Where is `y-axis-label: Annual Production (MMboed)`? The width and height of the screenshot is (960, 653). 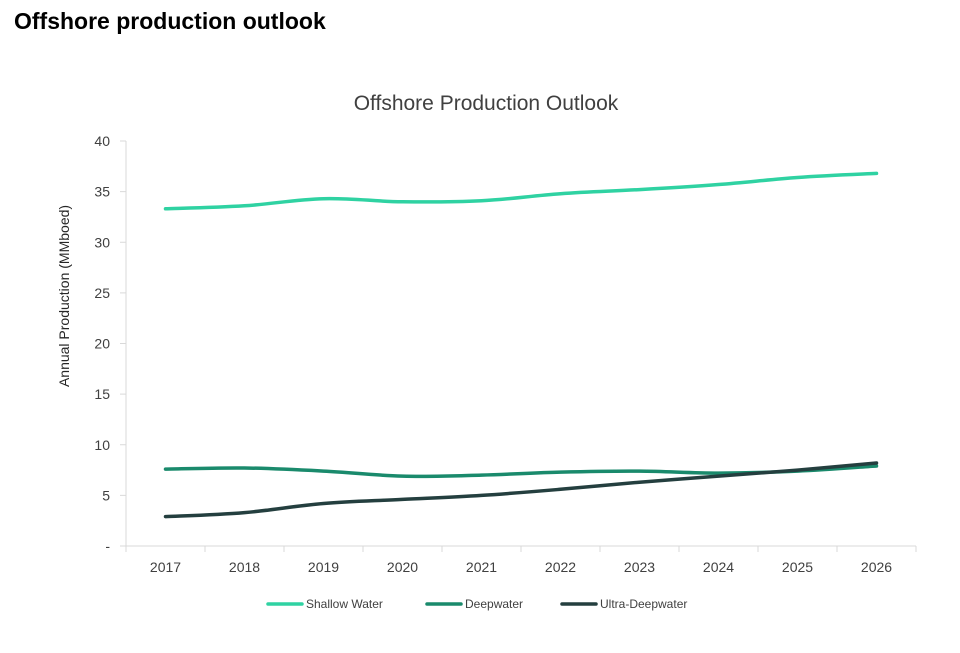
y-axis-label: Annual Production (MMboed) is located at coordinates (64, 296).